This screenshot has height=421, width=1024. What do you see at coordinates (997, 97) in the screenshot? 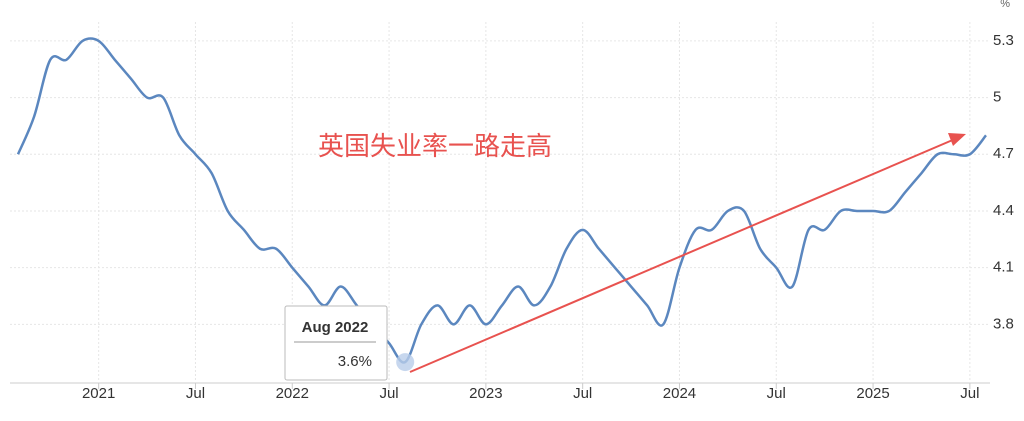
I see `y-tick-label: 5` at bounding box center [997, 97].